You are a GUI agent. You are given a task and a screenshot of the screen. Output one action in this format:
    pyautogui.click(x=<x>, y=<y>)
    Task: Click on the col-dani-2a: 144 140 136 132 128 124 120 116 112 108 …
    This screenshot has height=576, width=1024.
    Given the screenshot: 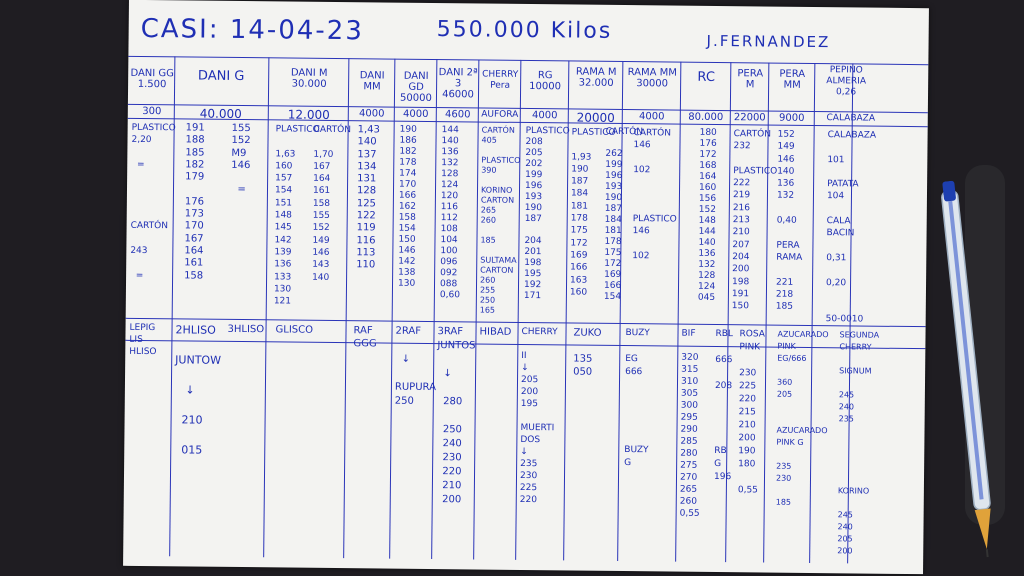 What is the action you would take?
    pyautogui.click(x=450, y=213)
    